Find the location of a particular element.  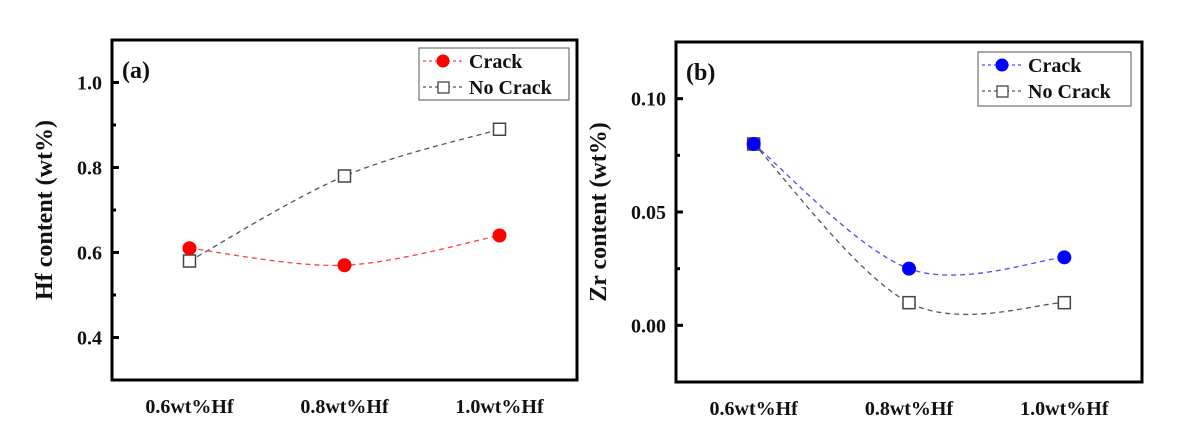

y-tick-label: 0.00 is located at coordinates (648, 326).